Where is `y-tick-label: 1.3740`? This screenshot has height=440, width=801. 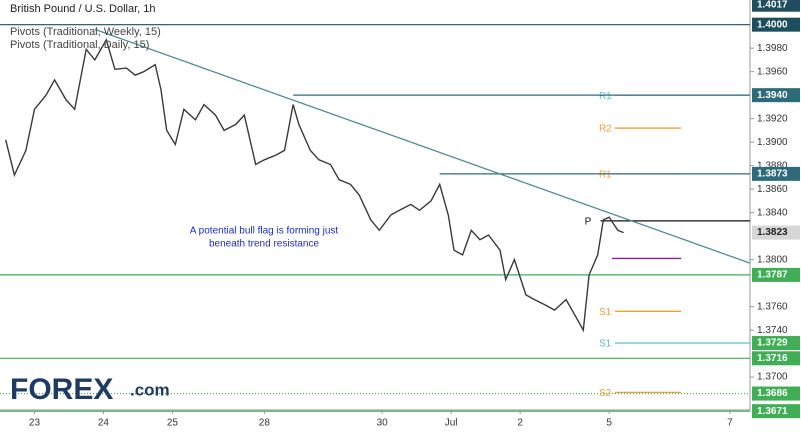
y-tick-label: 1.3740 is located at coordinates (772, 330).